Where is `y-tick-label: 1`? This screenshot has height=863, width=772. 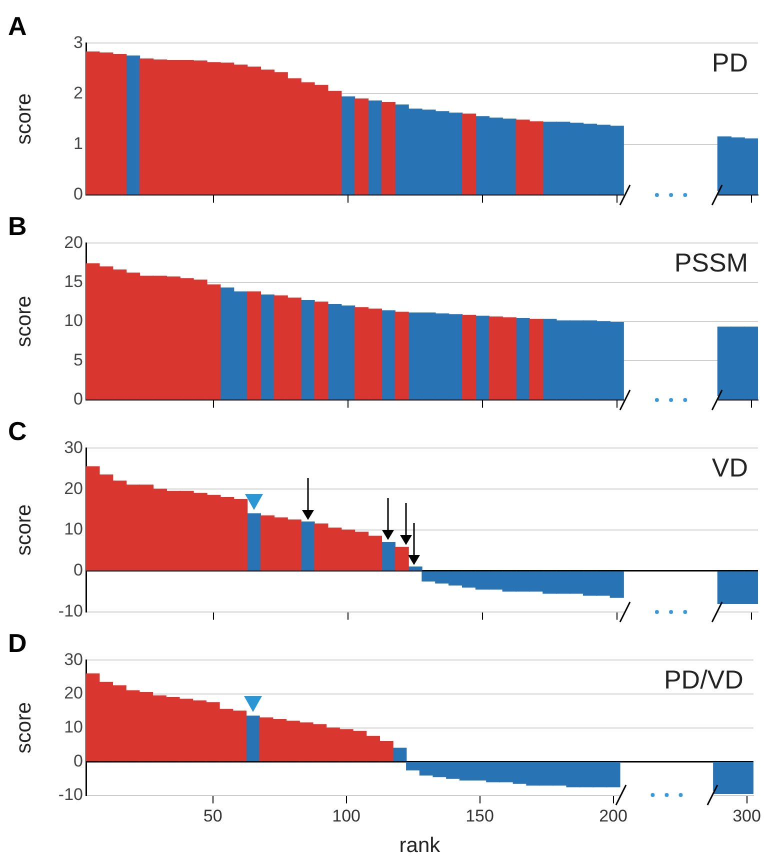
y-tick-label: 1 is located at coordinates (78, 143).